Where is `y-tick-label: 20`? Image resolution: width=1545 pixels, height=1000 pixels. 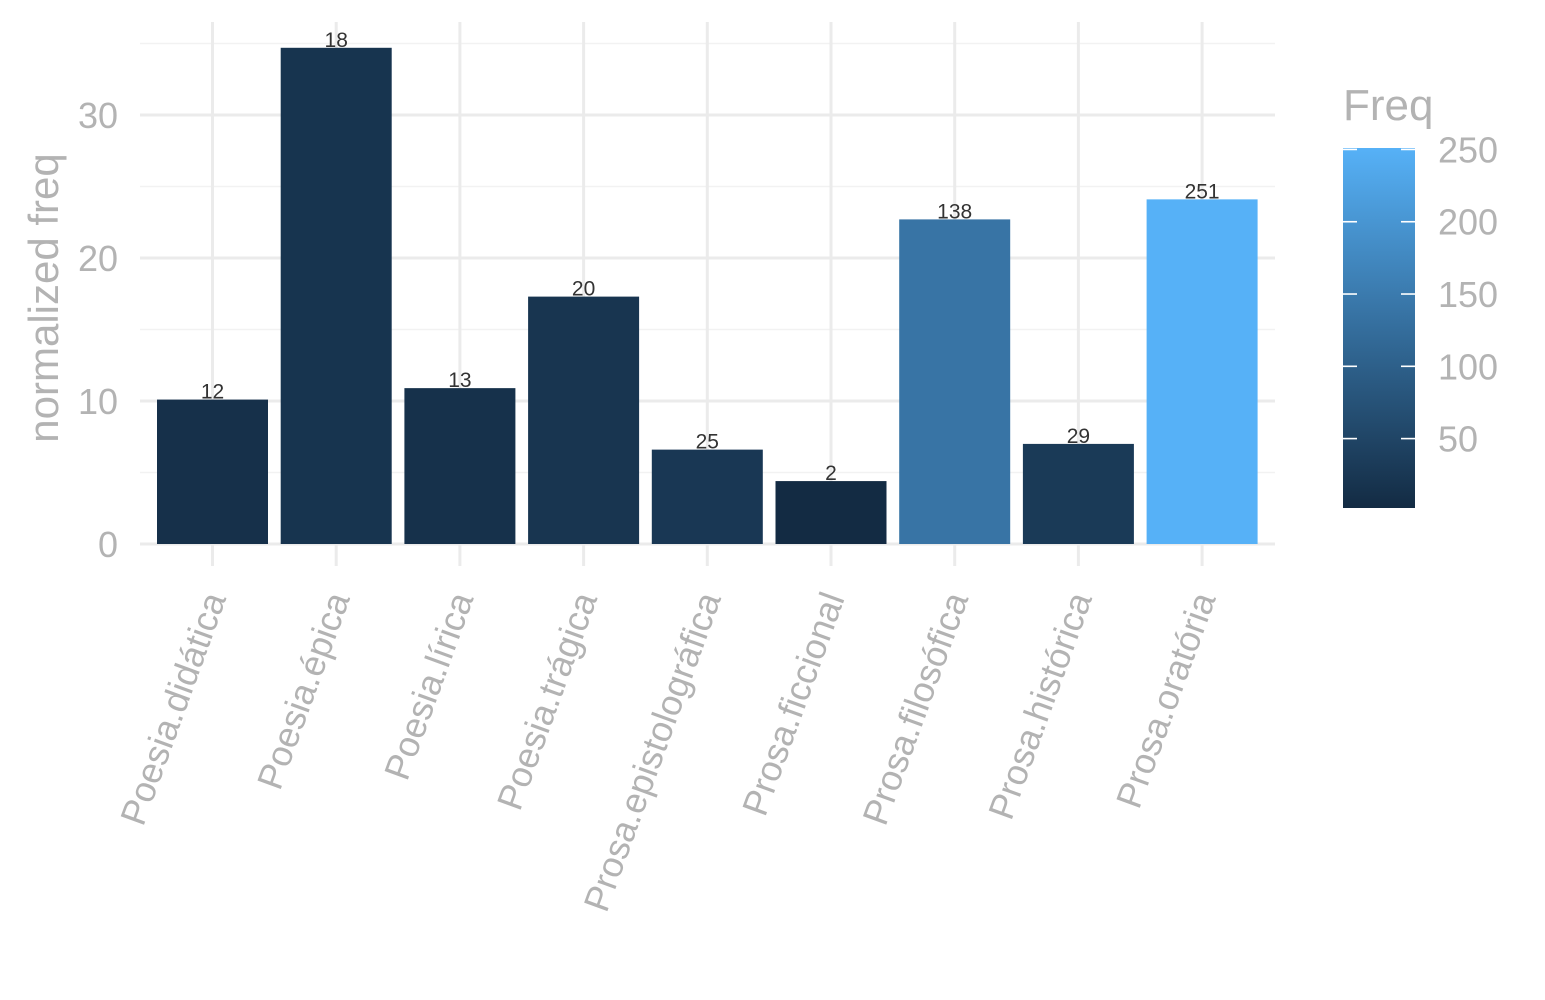 y-tick-label: 20 is located at coordinates (98, 258).